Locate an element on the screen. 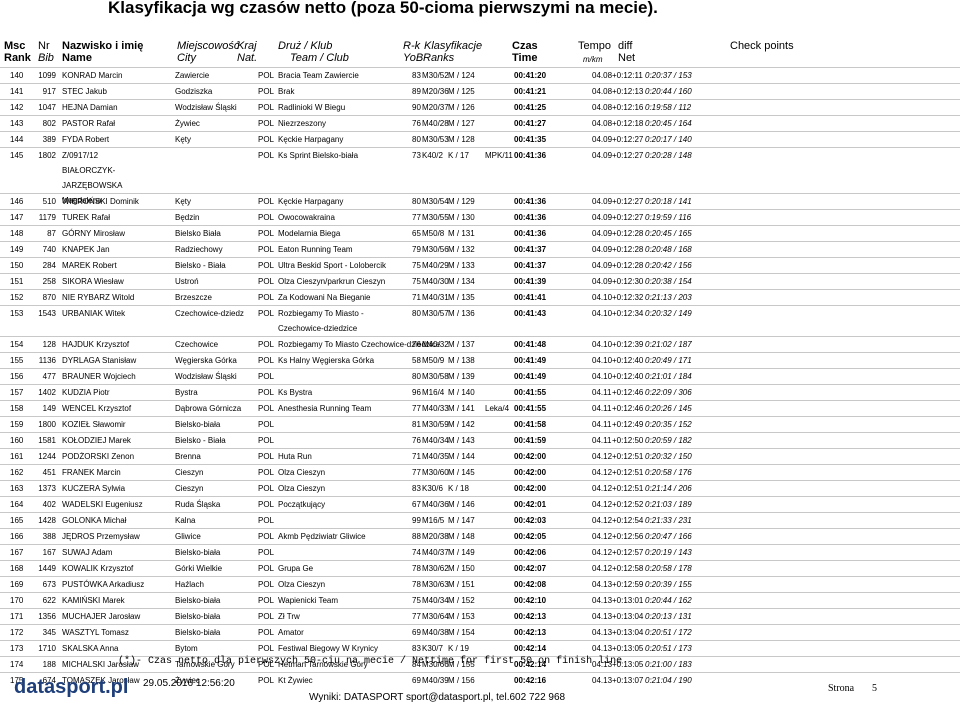  bib: 87 is located at coordinates (51, 233).